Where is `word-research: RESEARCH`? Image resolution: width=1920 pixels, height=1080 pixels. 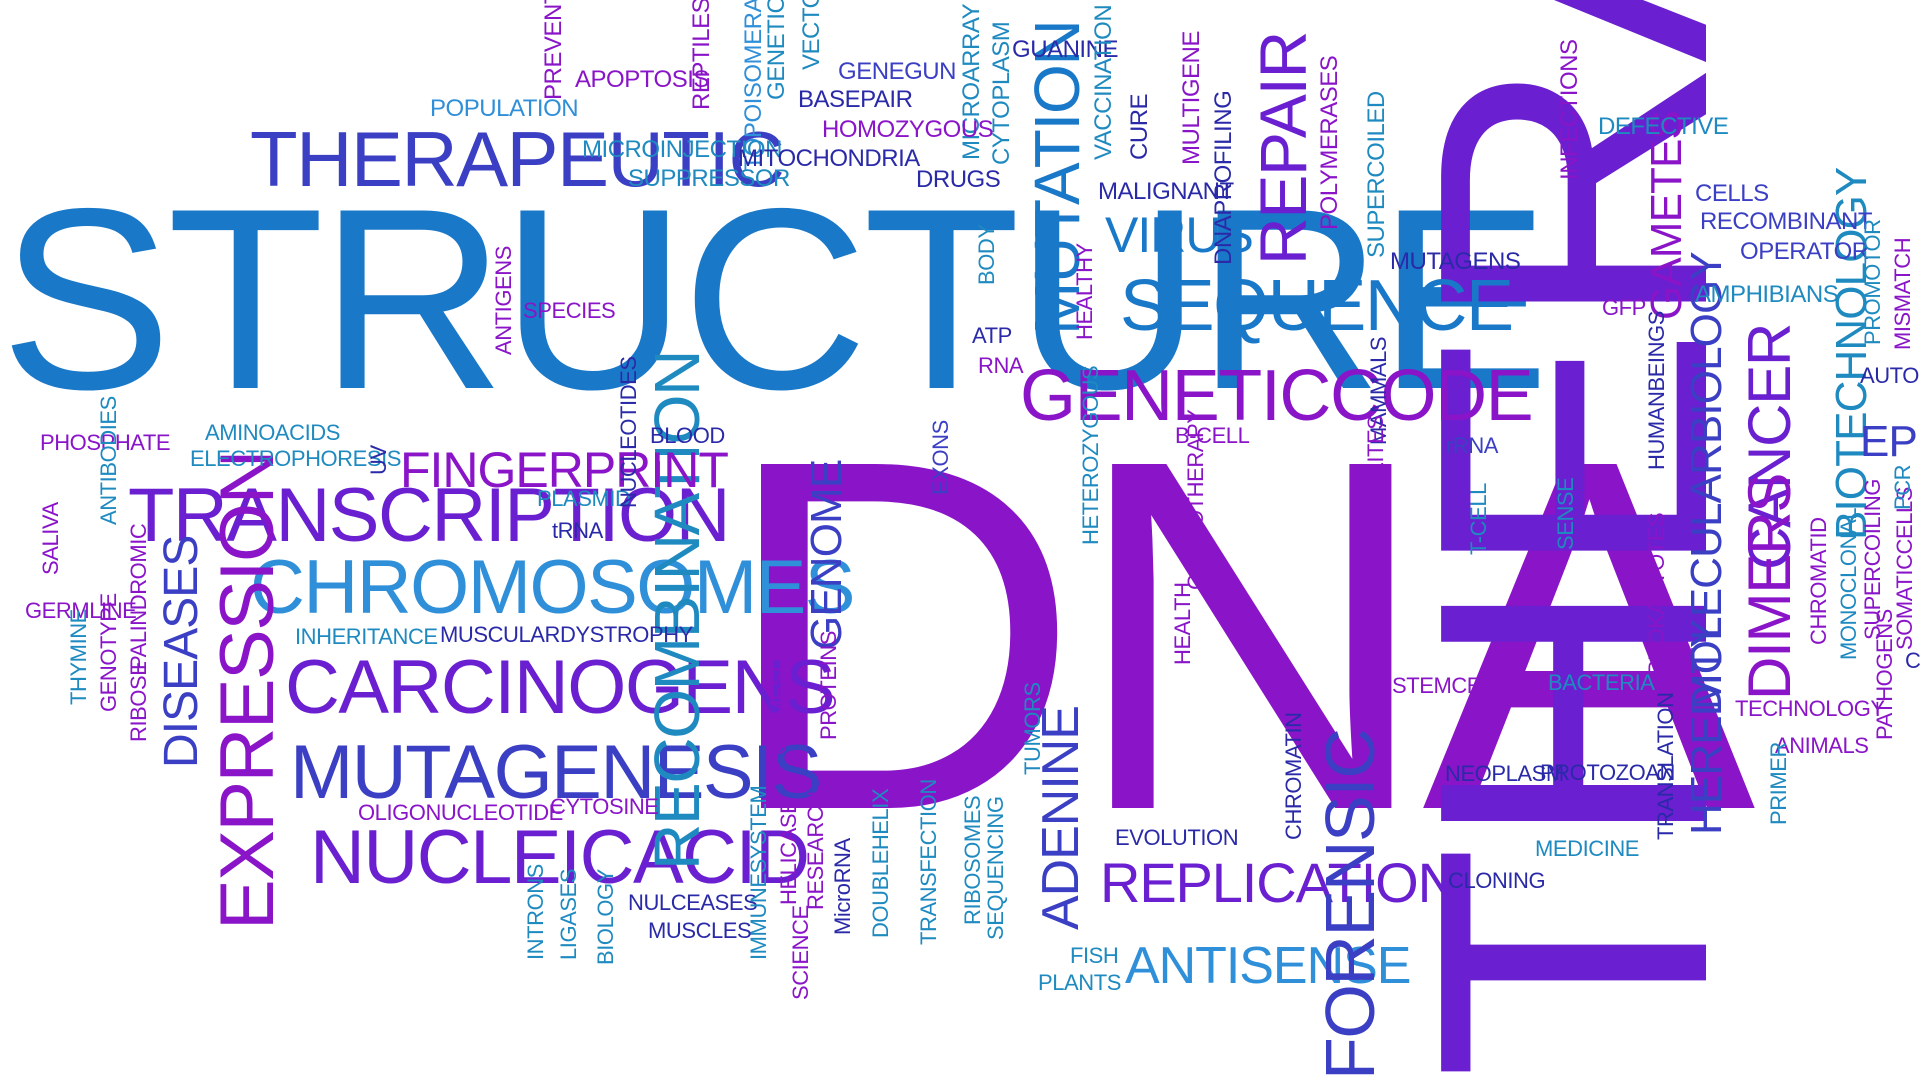 word-research: RESEARCH is located at coordinates (815, 850).